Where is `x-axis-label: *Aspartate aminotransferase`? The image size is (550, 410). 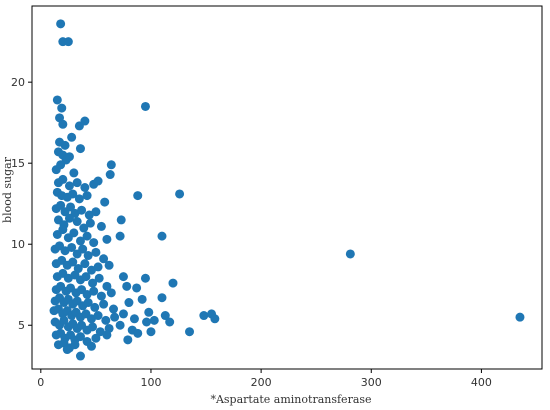 x-axis-label: *Aspartate aminotransferase is located at coordinates (290, 399).